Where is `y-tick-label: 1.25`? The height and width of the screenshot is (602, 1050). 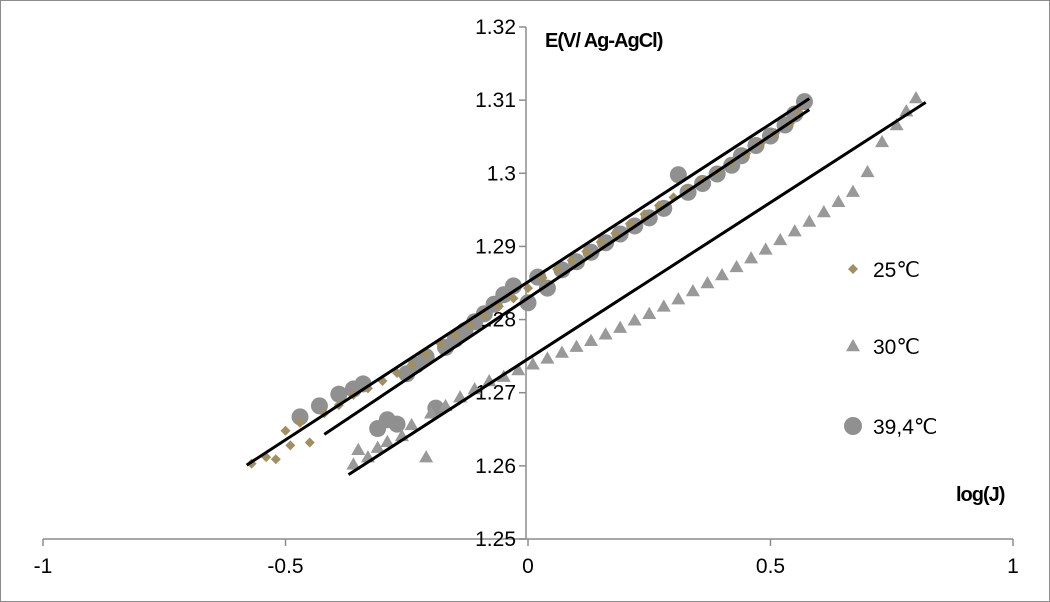 y-tick-label: 1.25 is located at coordinates (495, 539).